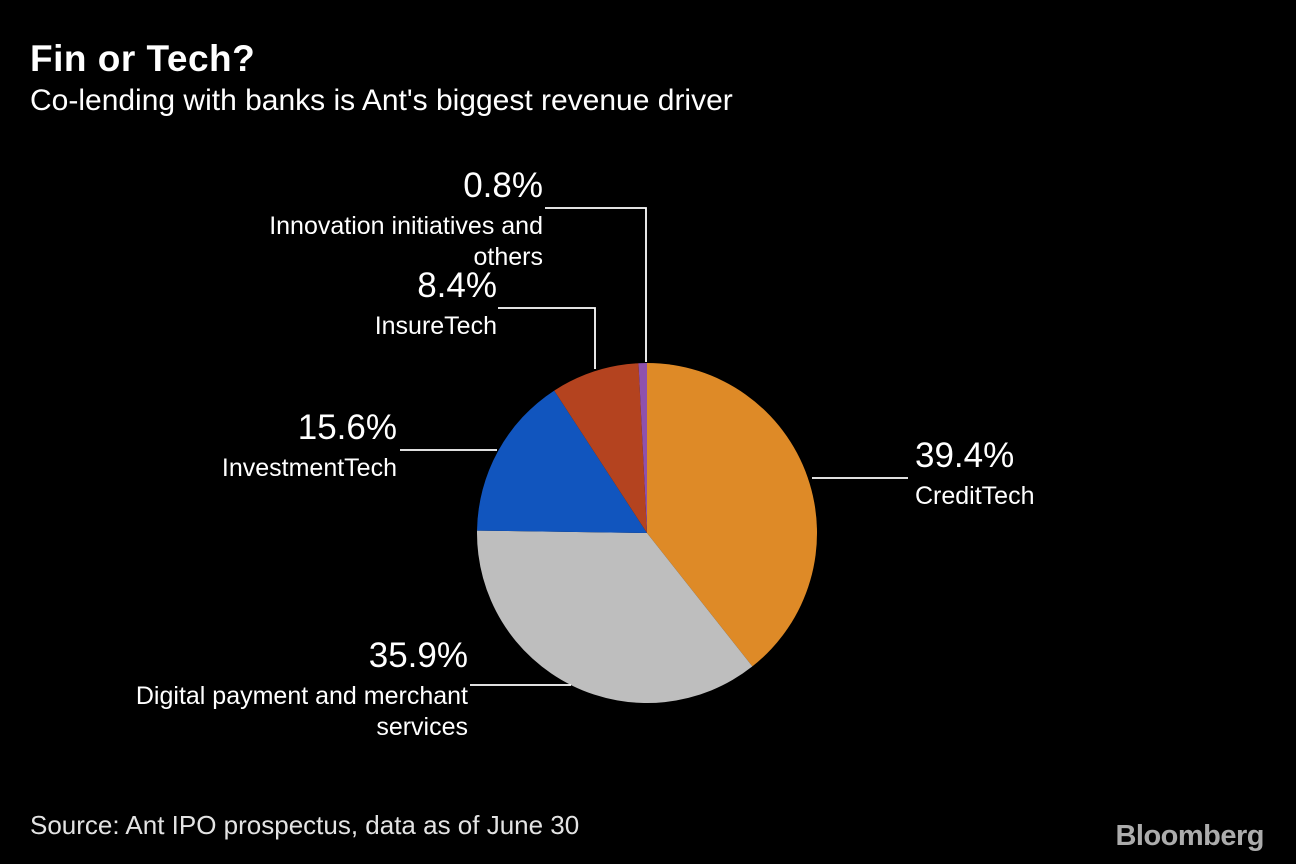 The image size is (1296, 864). What do you see at coordinates (965, 455) in the screenshot?
I see `slice-value-label: 39.4%` at bounding box center [965, 455].